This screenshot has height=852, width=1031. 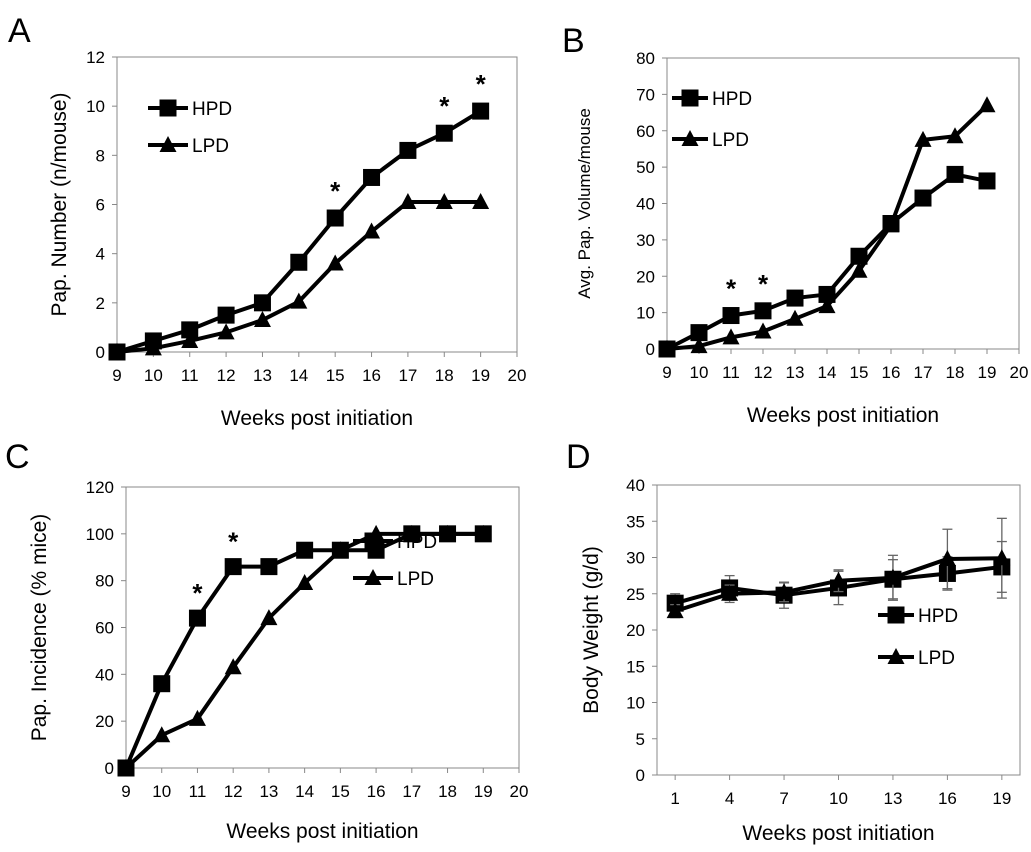 What do you see at coordinates (635, 521) in the screenshot?
I see `y-tick-label: 35` at bounding box center [635, 521].